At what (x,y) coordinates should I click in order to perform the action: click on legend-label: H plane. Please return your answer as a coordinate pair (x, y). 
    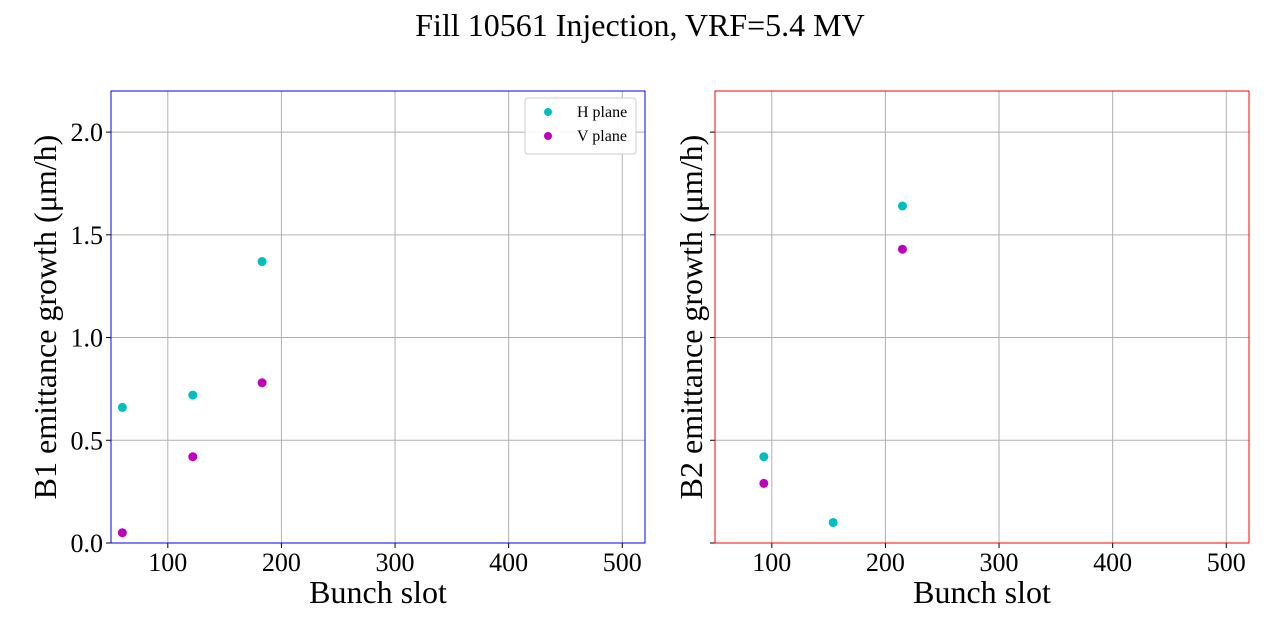
    Looking at the image, I should click on (602, 112).